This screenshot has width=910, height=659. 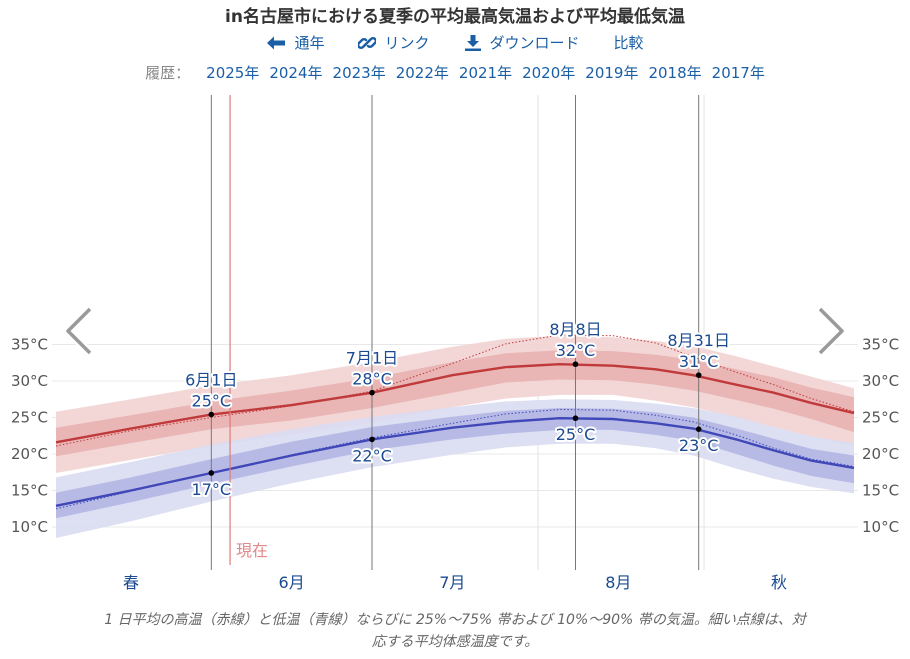 I want to click on download-button: ダウンロード, so click(x=522, y=42).